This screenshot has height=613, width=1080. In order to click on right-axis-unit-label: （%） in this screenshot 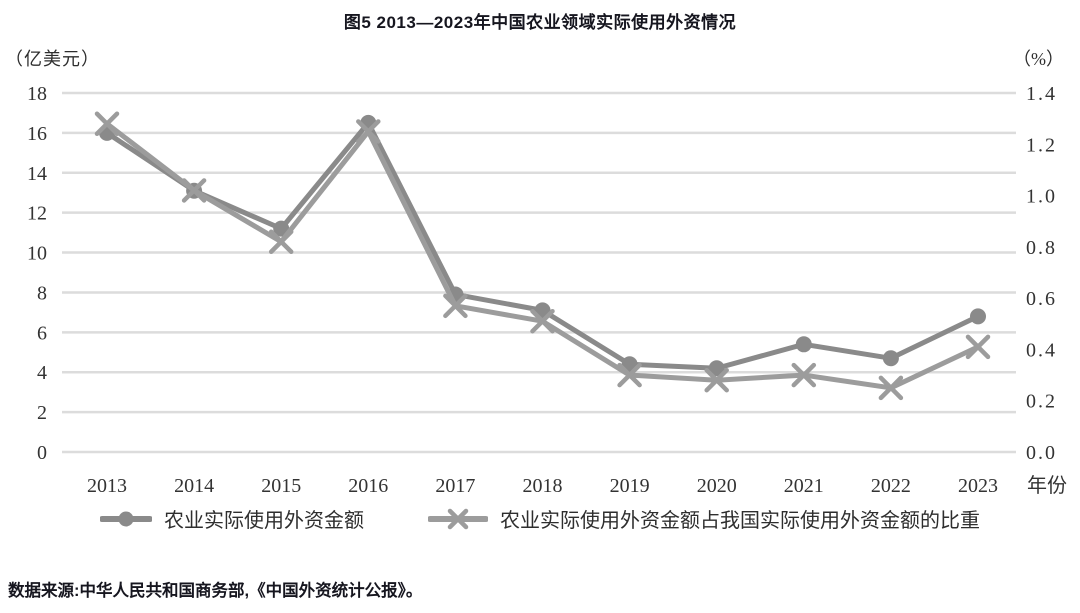, I will do `click(1038, 59)`.